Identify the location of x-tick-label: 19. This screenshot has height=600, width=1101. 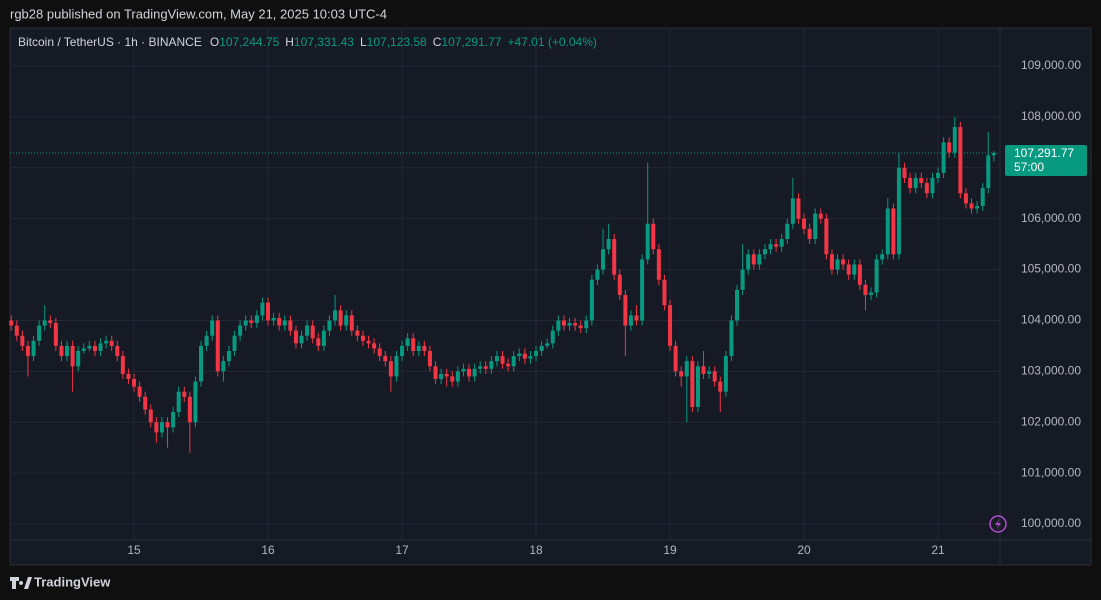
(670, 550).